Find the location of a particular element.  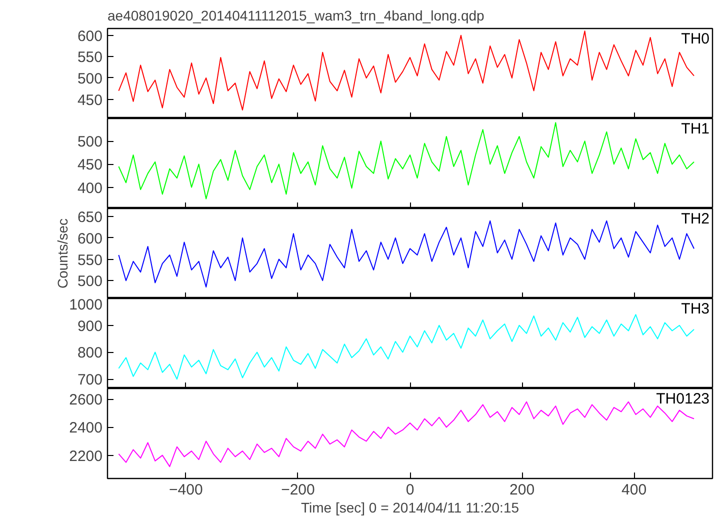

series-label: TH2 is located at coordinates (695, 219).